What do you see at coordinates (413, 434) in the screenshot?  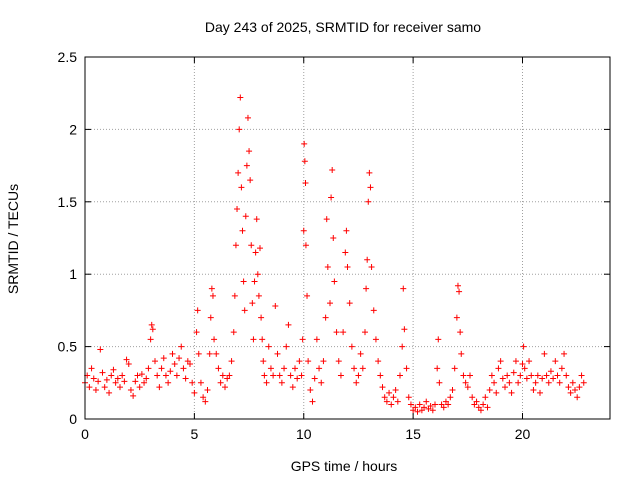 I see `x-tick-label: 15` at bounding box center [413, 434].